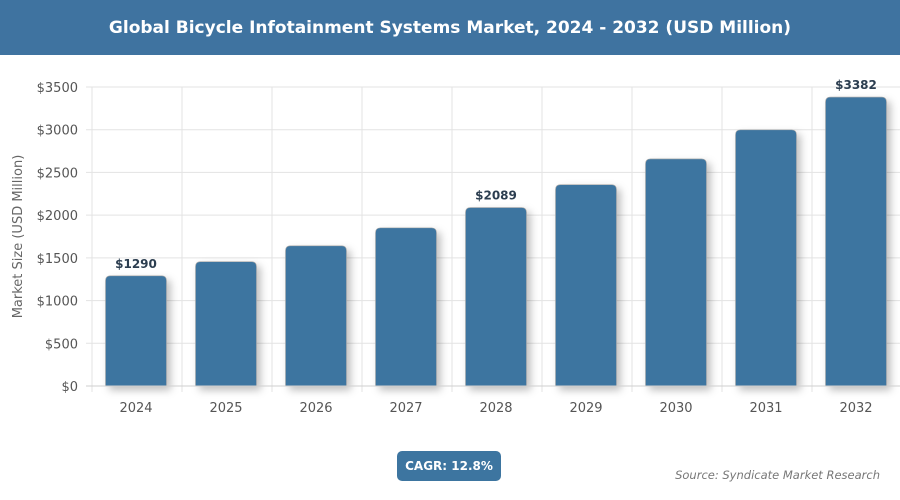  What do you see at coordinates (57, 302) in the screenshot?
I see `y-tick-label: $1000` at bounding box center [57, 302].